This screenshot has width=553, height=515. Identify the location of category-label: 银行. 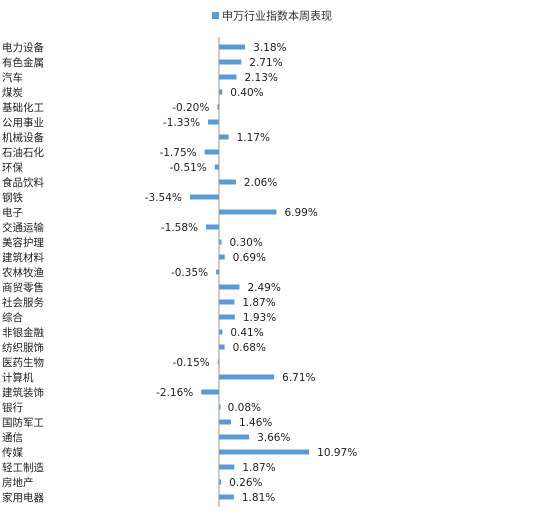
(12, 407).